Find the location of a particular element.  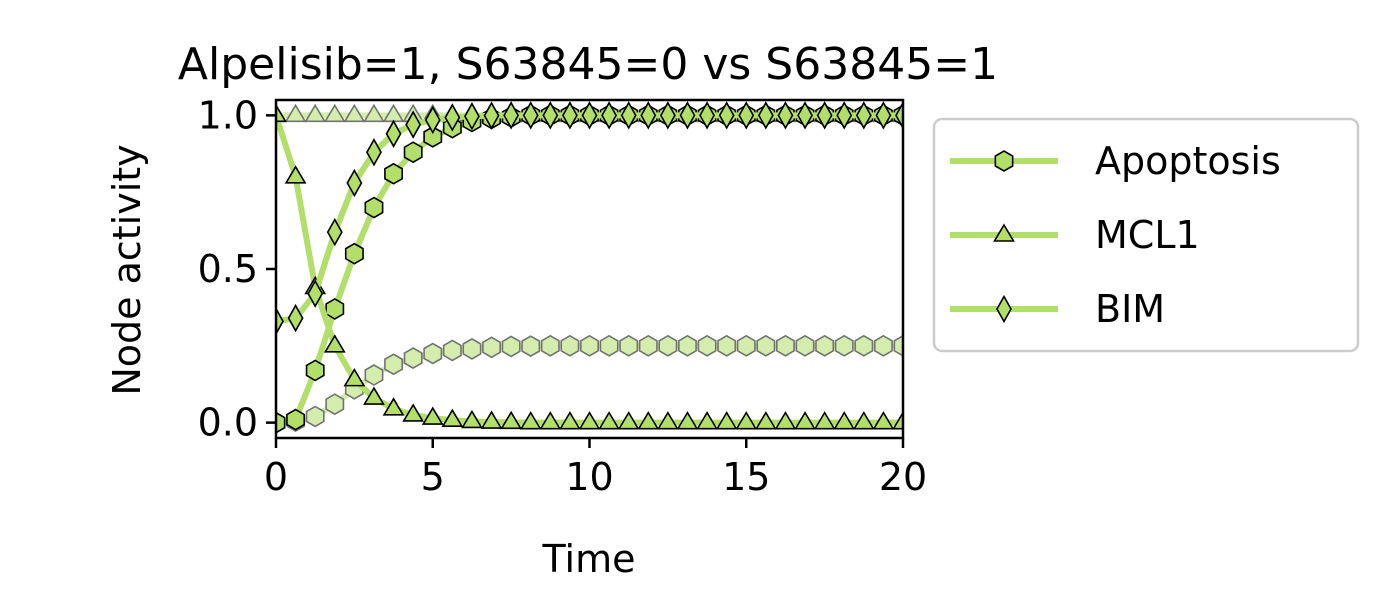

y-axis: 0.0 0.5 1.0 is located at coordinates (237, 269).